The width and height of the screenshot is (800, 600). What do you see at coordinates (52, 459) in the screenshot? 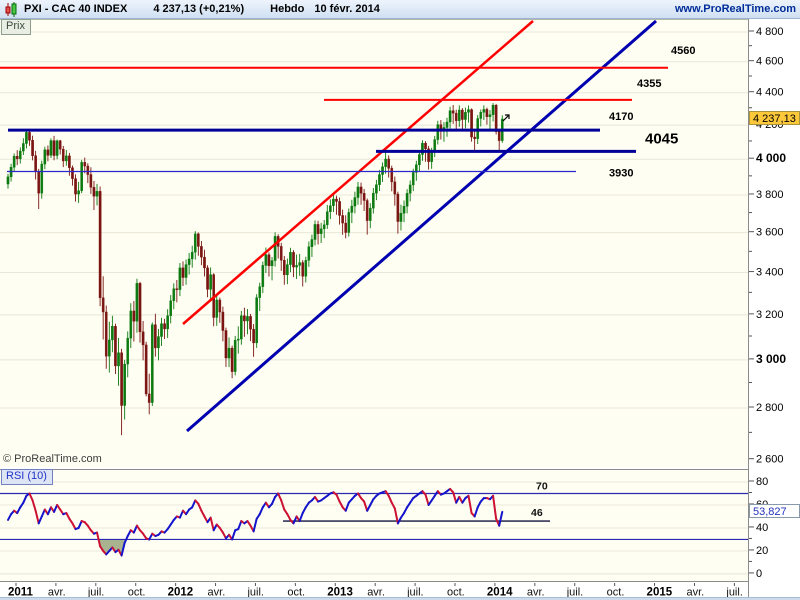
I see `copyright-watermark: © ProRealTime.com` at bounding box center [52, 459].